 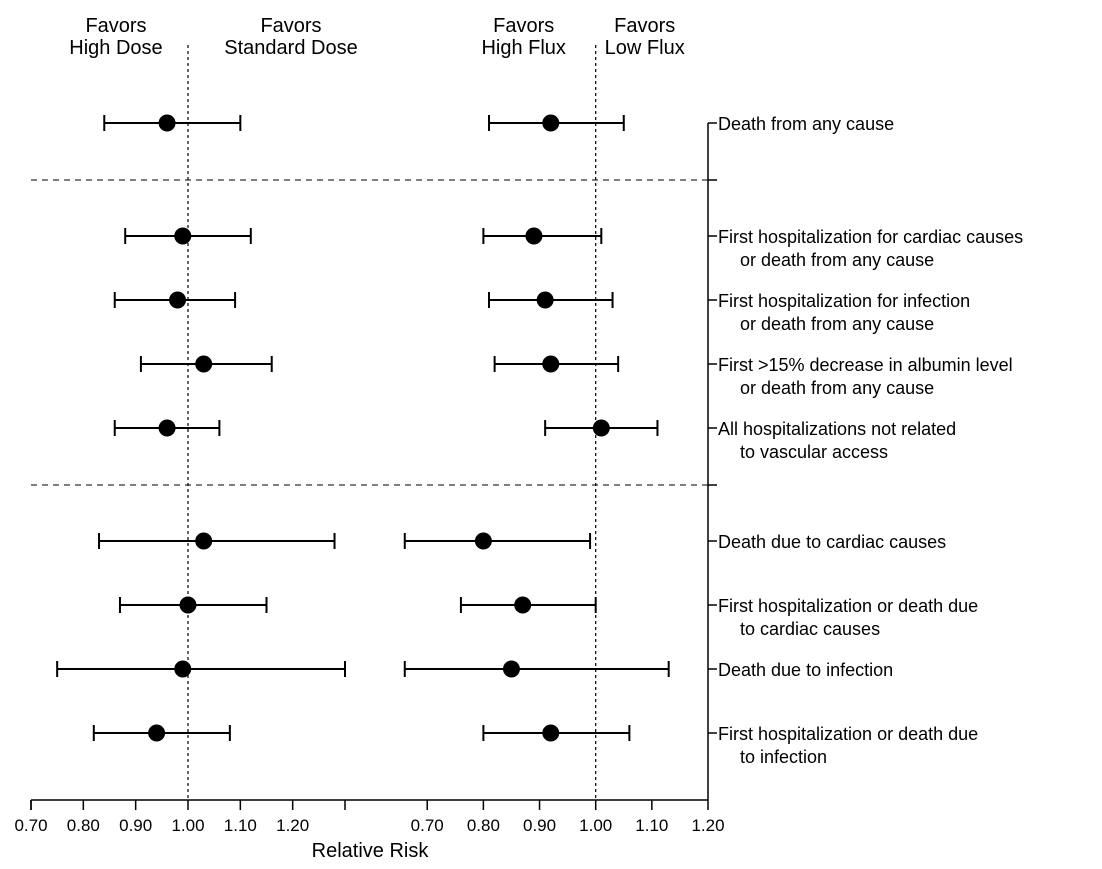 I want to click on header-left: High Dose, so click(x=115, y=48).